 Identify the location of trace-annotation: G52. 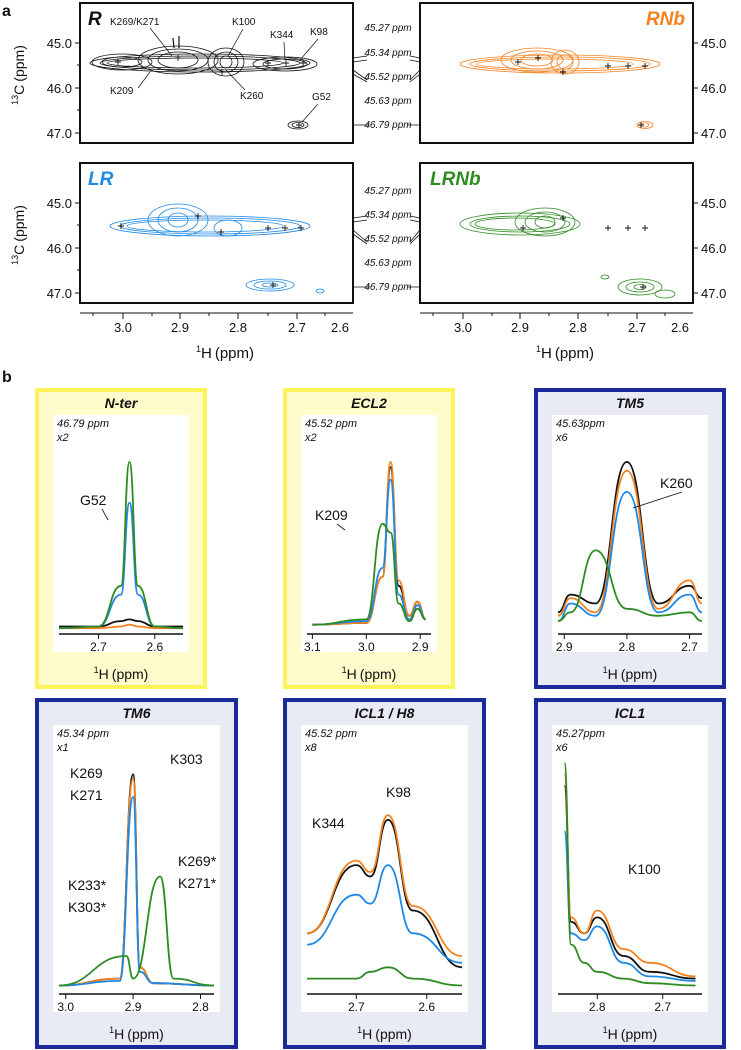
(93, 500).